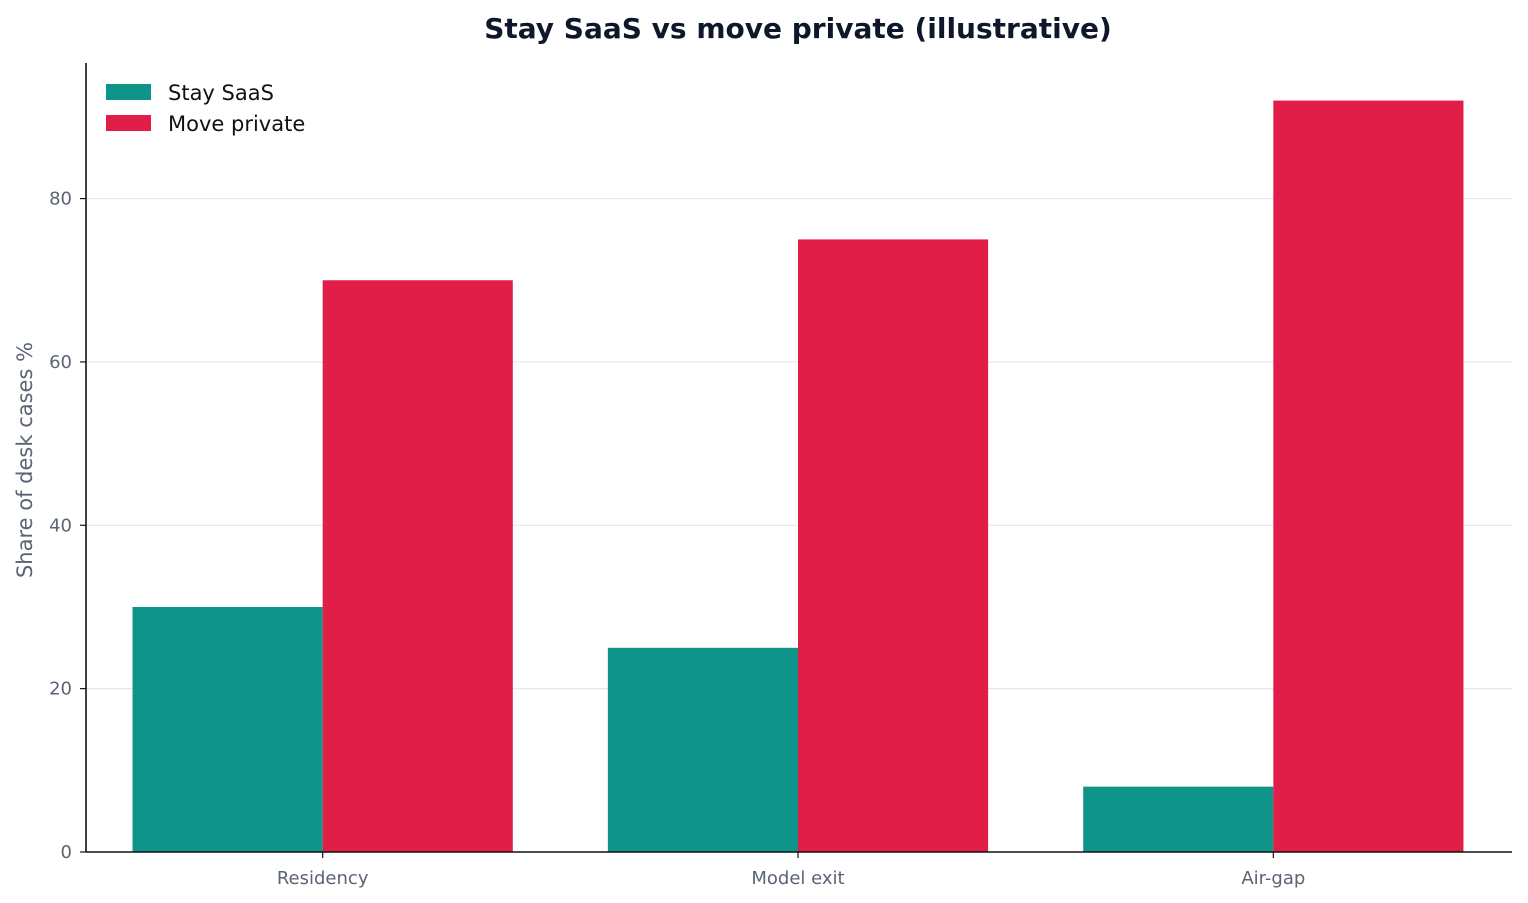  What do you see at coordinates (797, 878) in the screenshot?
I see `x-tick-label: Model exit` at bounding box center [797, 878].